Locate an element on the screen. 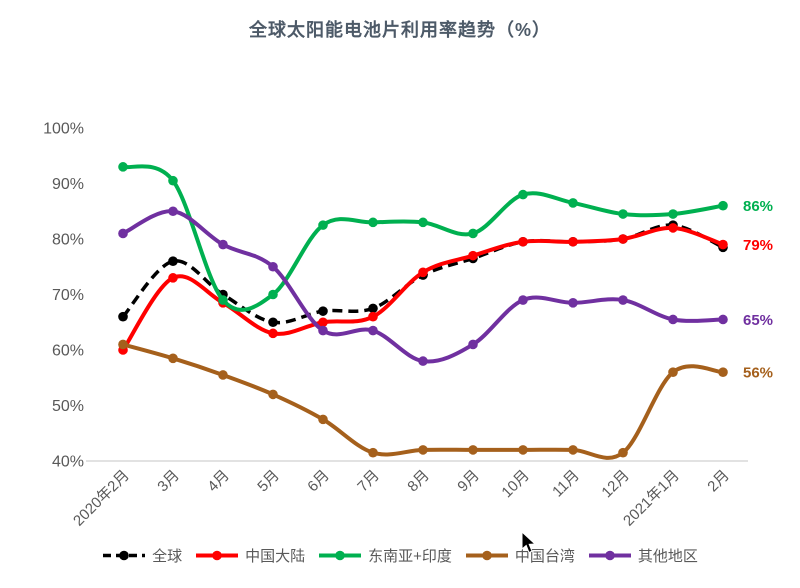 Image resolution: width=800 pixels, height=588 pixels. y-axis-tick-label: 50% is located at coordinates (68, 406).